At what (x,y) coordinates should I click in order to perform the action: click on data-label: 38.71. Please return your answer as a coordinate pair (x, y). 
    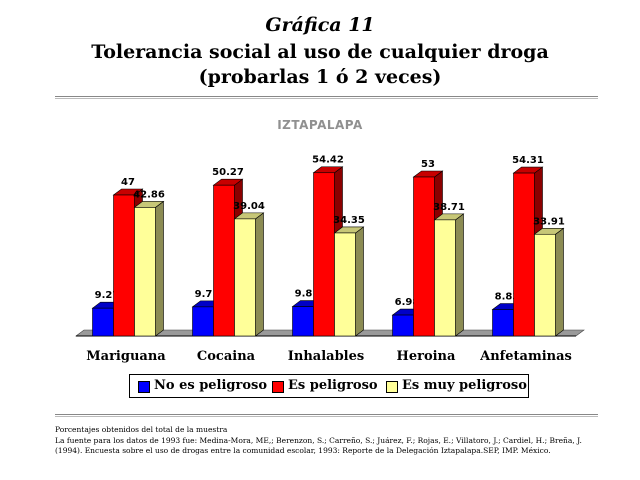
    Looking at the image, I should click on (449, 207).